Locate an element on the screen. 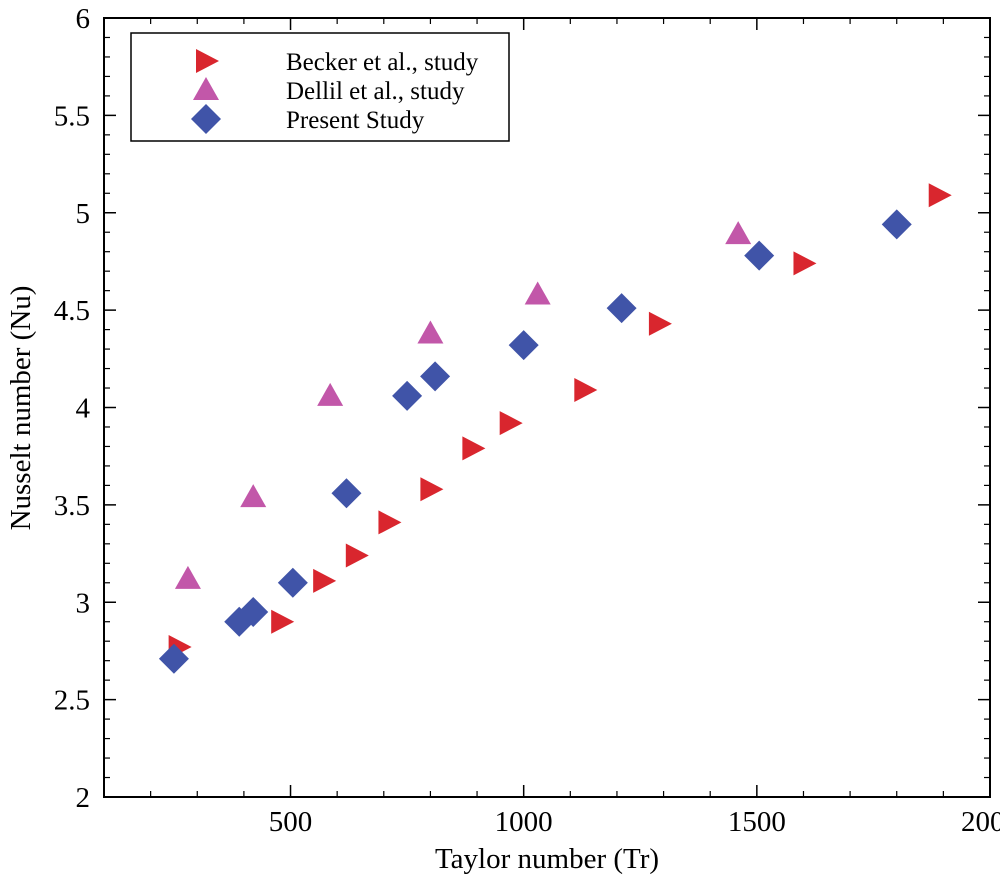  x-axis-title: Taylor number (Tr) is located at coordinates (547, 859).